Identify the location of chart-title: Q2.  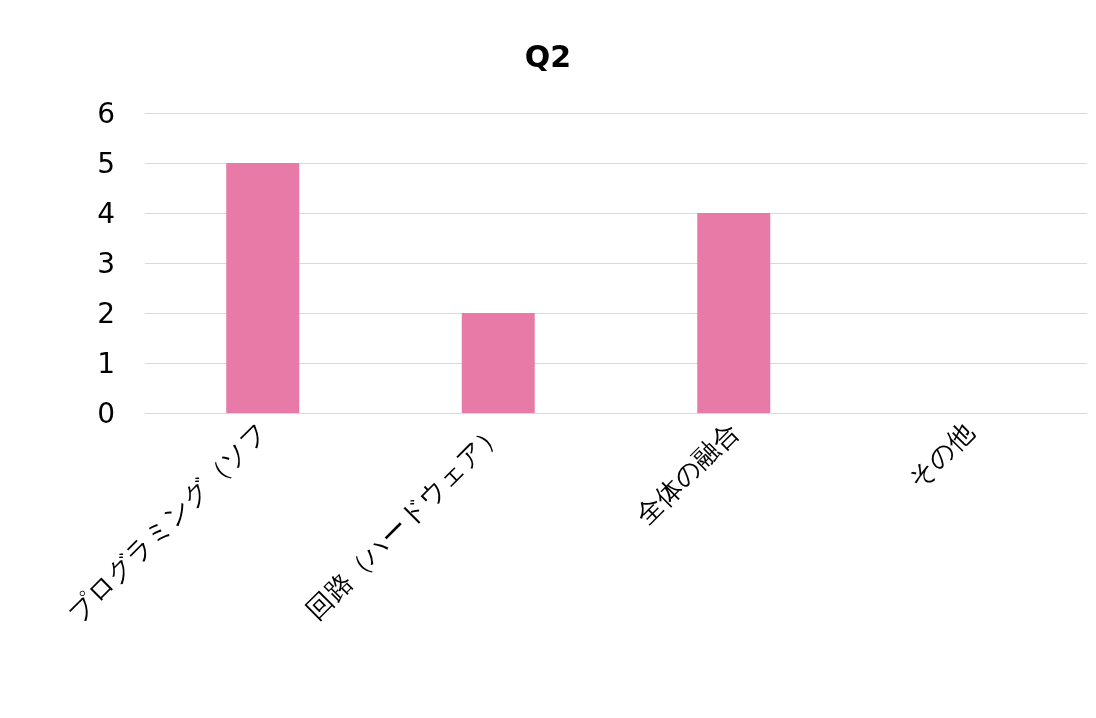
(548, 56).